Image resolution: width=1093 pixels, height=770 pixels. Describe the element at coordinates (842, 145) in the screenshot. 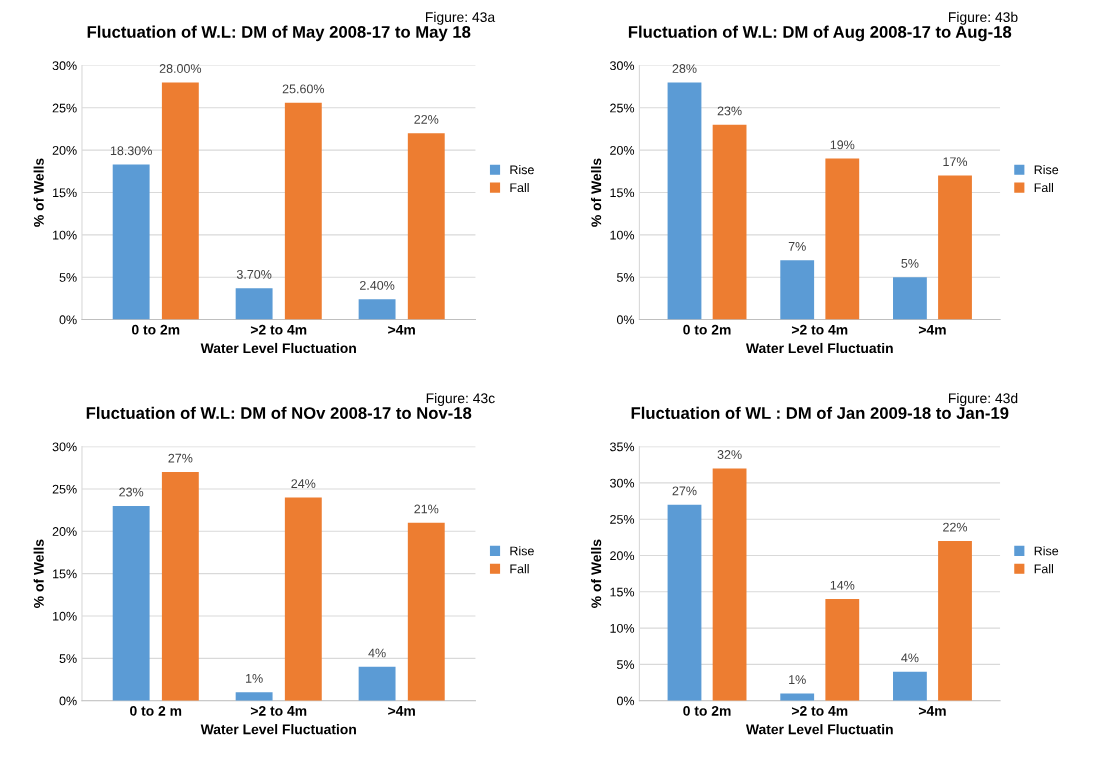

I see `data-label: 19%` at that location.